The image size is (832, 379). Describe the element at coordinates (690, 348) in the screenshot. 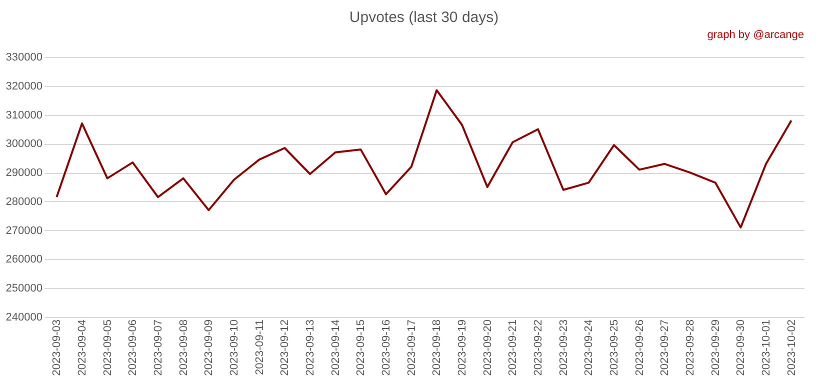

I see `x-tick-label: 2023-09-28` at that location.